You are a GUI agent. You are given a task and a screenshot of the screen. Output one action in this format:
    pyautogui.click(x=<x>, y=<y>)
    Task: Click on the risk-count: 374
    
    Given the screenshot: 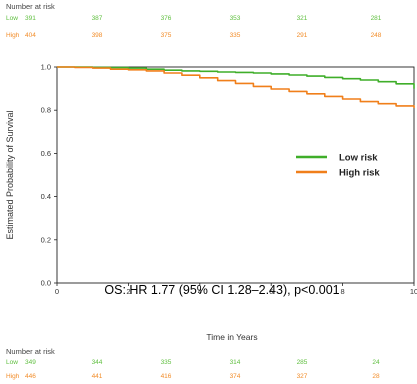 What is the action you would take?
    pyautogui.click(x=235, y=376)
    